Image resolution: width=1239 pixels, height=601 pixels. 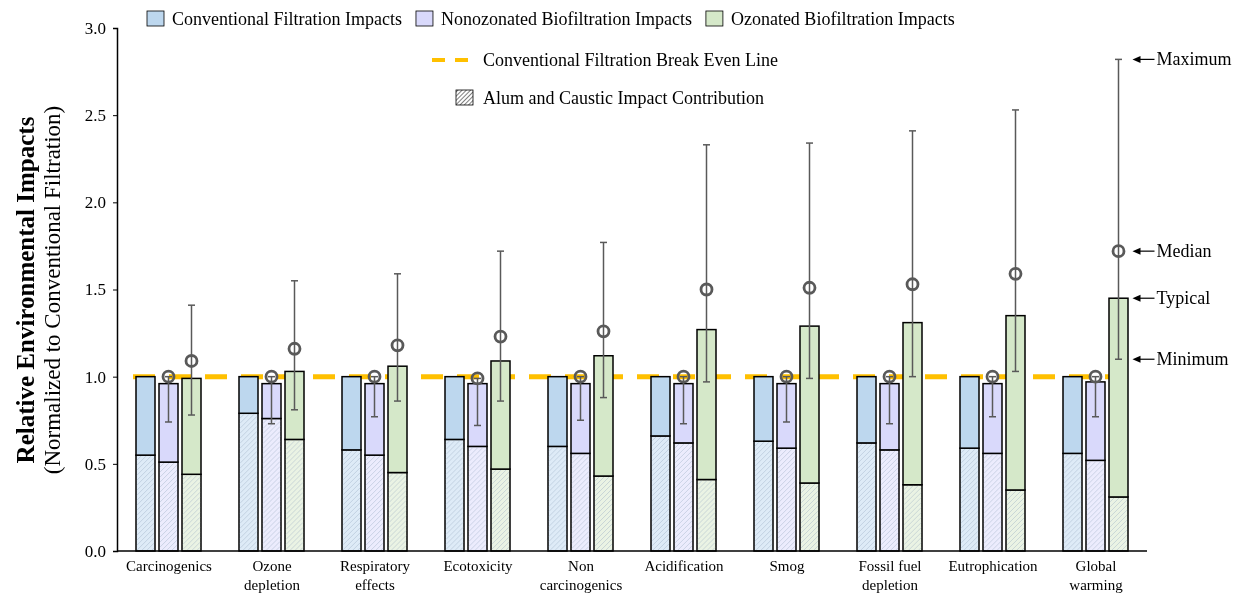 I want to click on x-tick-label: Carcinogenics, so click(x=169, y=566).